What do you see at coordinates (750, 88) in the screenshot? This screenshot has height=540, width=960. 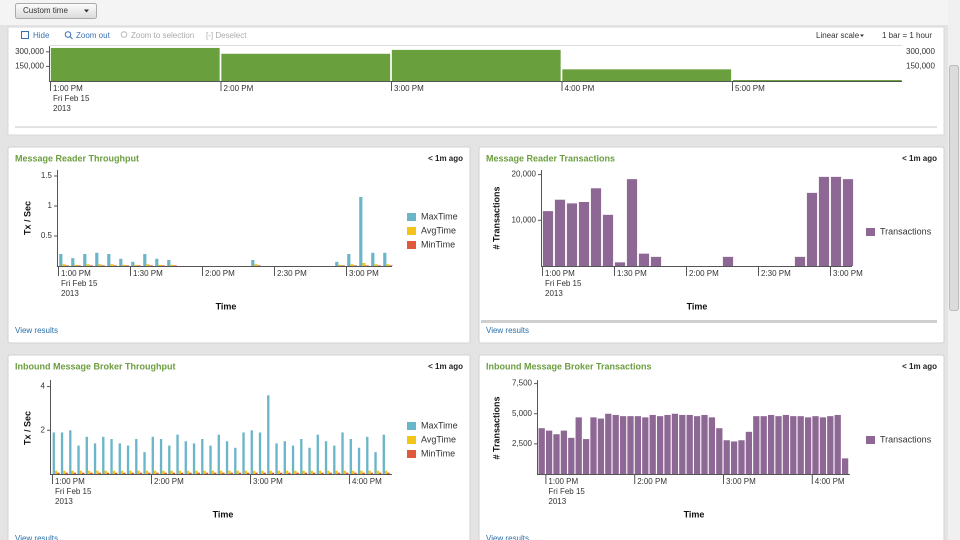 I see `x-tick-label: 5:00 PM` at bounding box center [750, 88].